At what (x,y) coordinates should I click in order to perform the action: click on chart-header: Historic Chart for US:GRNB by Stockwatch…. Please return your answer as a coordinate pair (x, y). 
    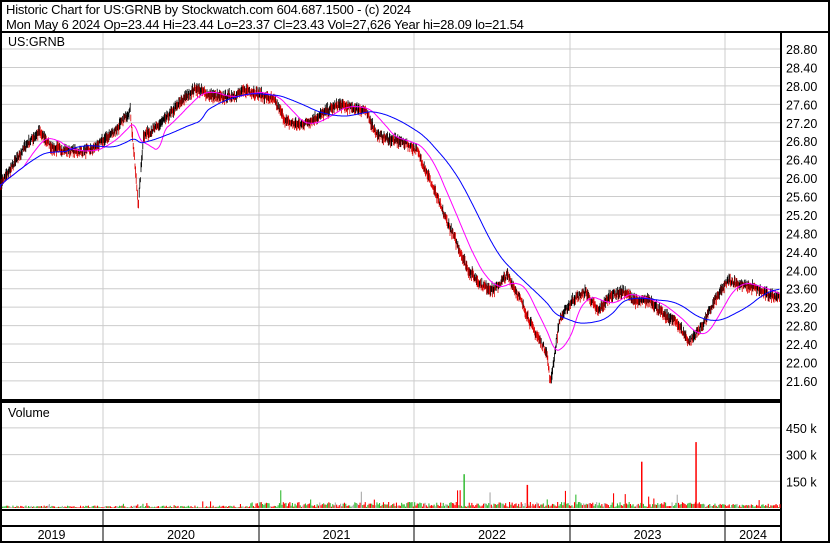
    Looking at the image, I should click on (415, 16).